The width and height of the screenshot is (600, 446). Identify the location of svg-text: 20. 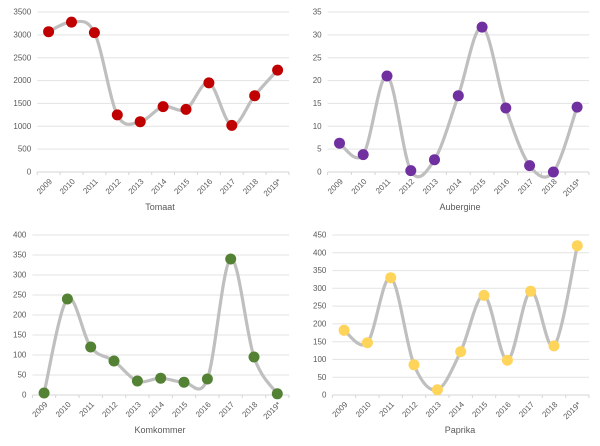
(317, 80).